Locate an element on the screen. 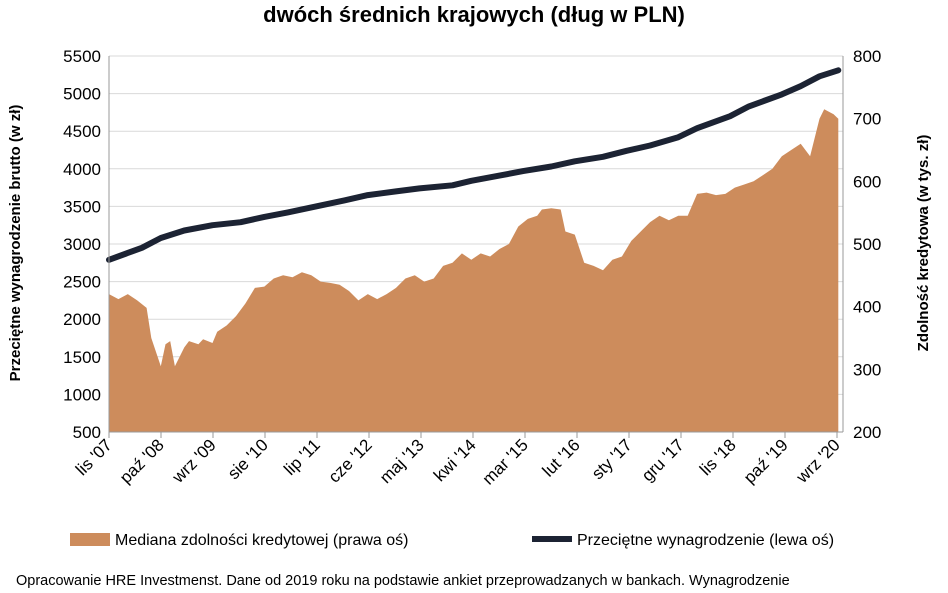 This screenshot has height=593, width=948. left-tick-label: 5000 is located at coordinates (82, 94).